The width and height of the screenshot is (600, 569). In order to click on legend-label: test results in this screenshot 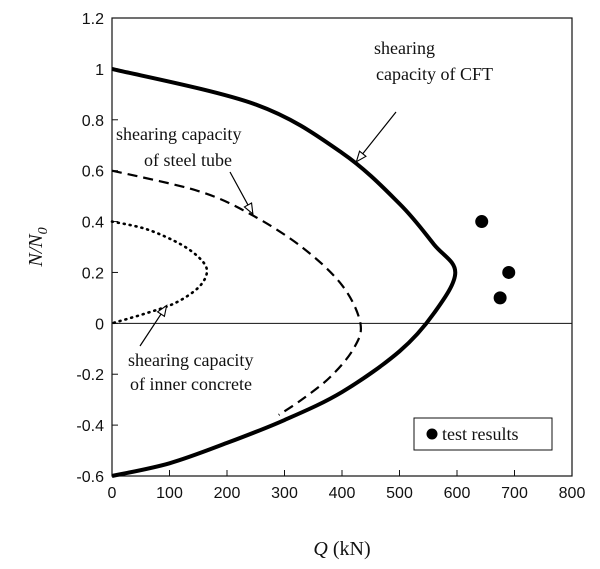, I will do `click(480, 434)`.